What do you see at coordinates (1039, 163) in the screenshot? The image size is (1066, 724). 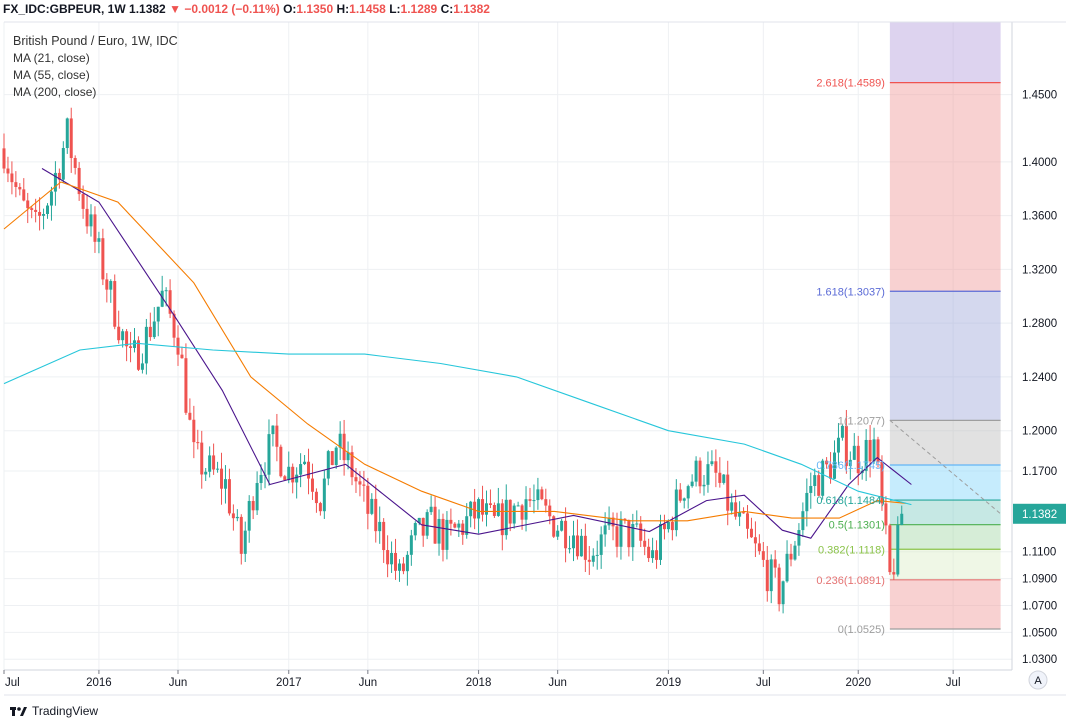 I see `y-tick-label: 1.4000` at bounding box center [1039, 163].